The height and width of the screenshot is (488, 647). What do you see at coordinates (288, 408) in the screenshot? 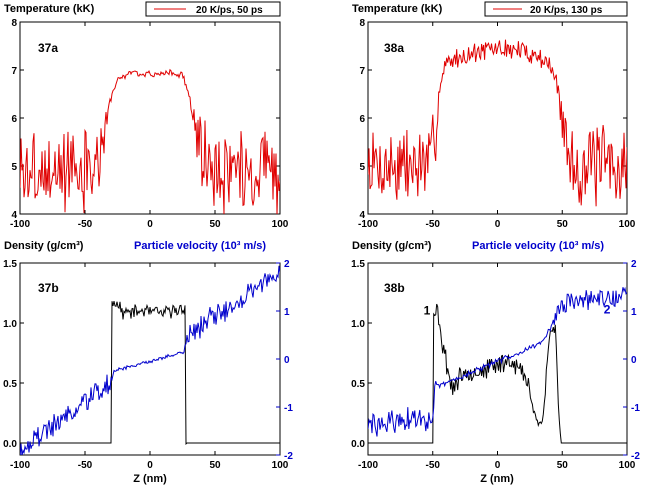
I see `y2tick-label-37b-1: -1` at bounding box center [288, 408].